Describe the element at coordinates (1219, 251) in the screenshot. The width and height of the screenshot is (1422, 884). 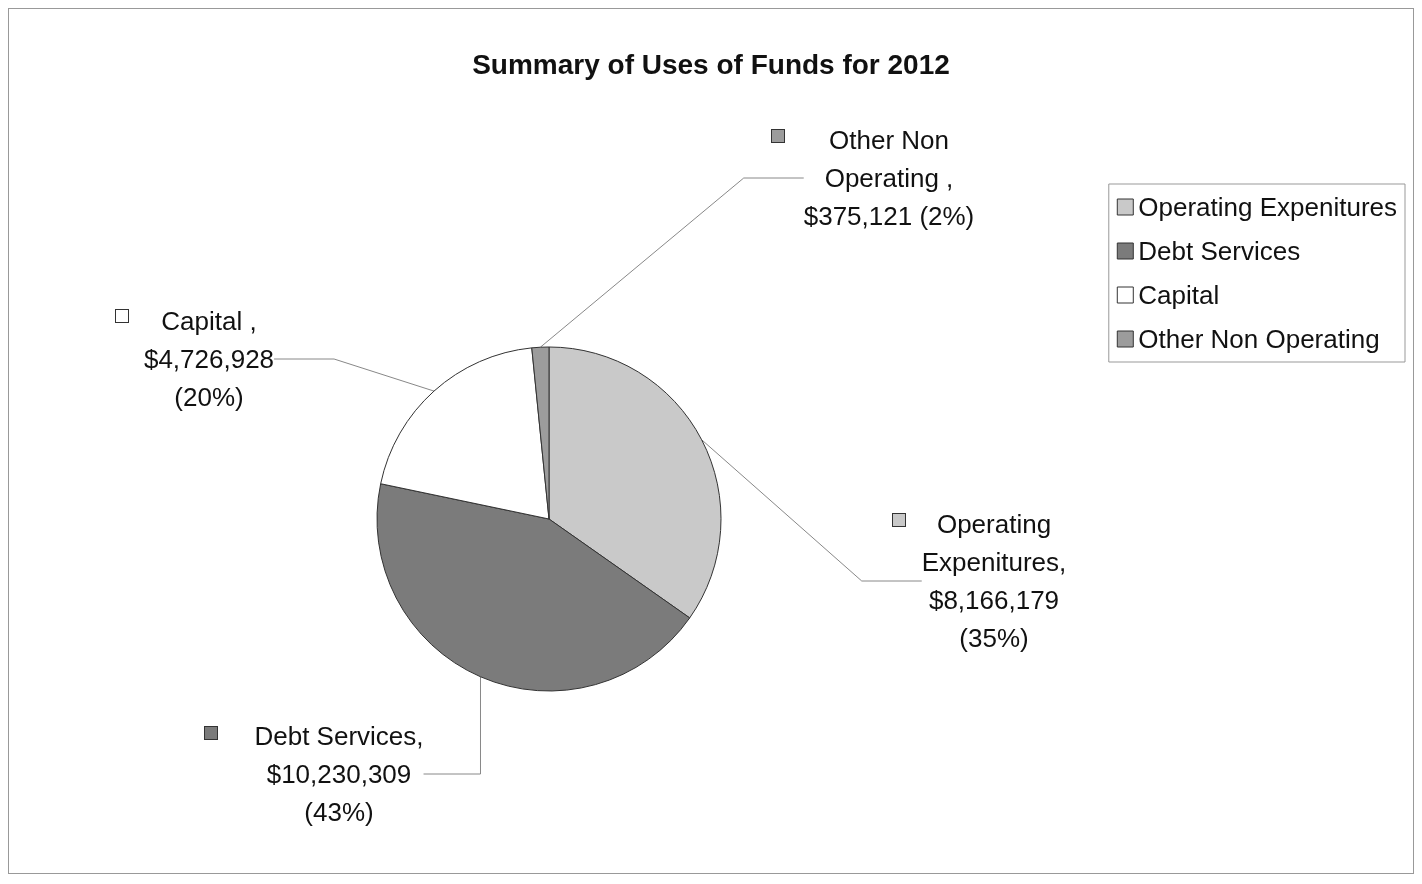
I see `legend-label: Debt Services` at that location.